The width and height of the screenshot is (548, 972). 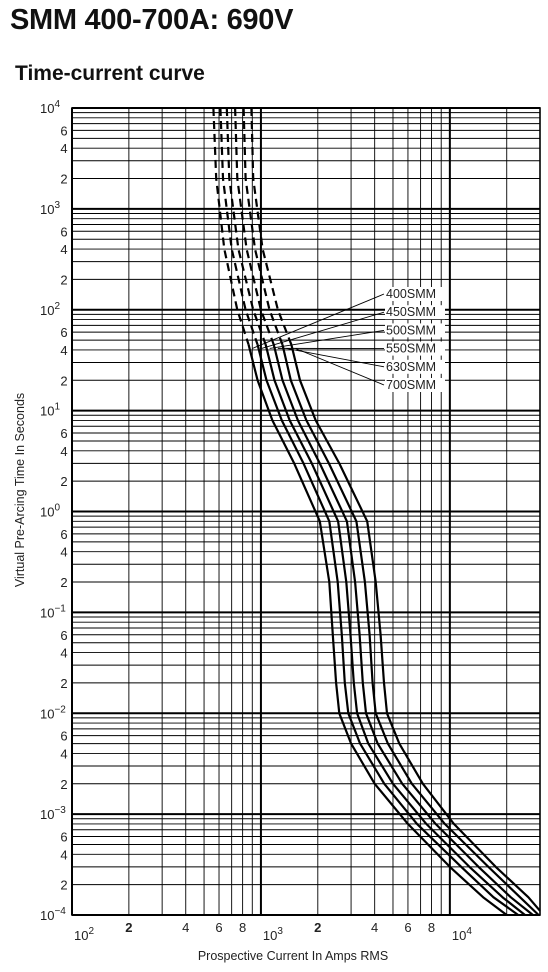 I want to click on y-major-tick-label: 10², so click(x=50, y=309).